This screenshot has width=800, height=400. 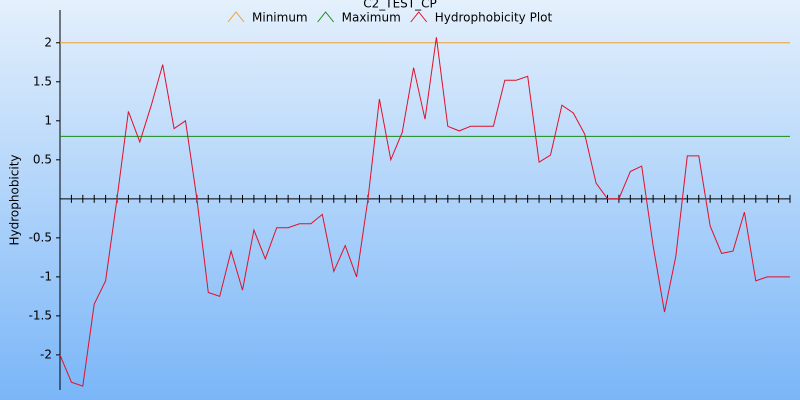 What do you see at coordinates (15, 199) in the screenshot?
I see `y-axis-label: Hydrophobicity` at bounding box center [15, 199].